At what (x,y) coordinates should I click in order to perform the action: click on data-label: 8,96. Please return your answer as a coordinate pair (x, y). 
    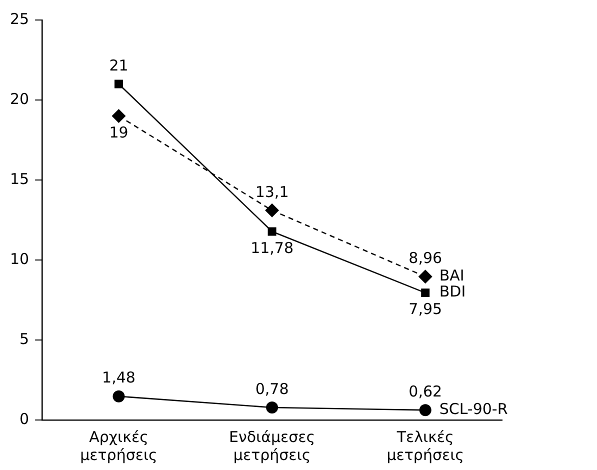
    Looking at the image, I should click on (425, 258).